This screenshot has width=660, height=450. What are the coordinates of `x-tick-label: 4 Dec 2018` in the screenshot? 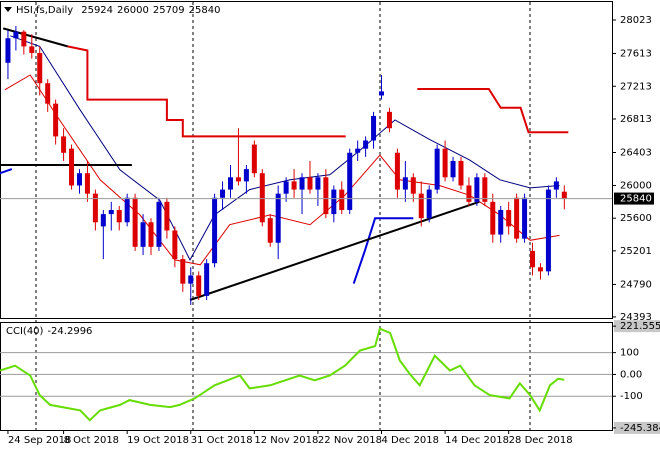 It's located at (411, 440).